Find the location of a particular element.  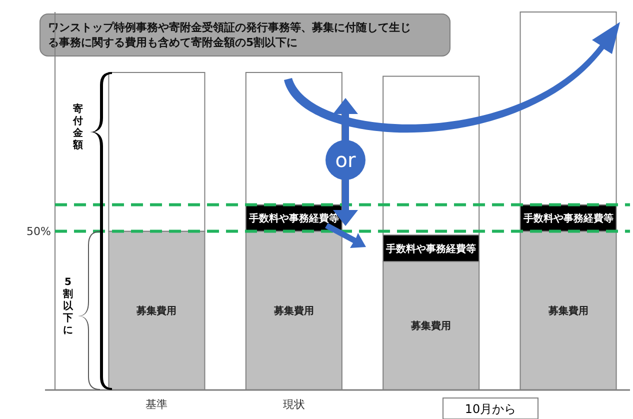

annotation: 5割以下に is located at coordinates (68, 306).